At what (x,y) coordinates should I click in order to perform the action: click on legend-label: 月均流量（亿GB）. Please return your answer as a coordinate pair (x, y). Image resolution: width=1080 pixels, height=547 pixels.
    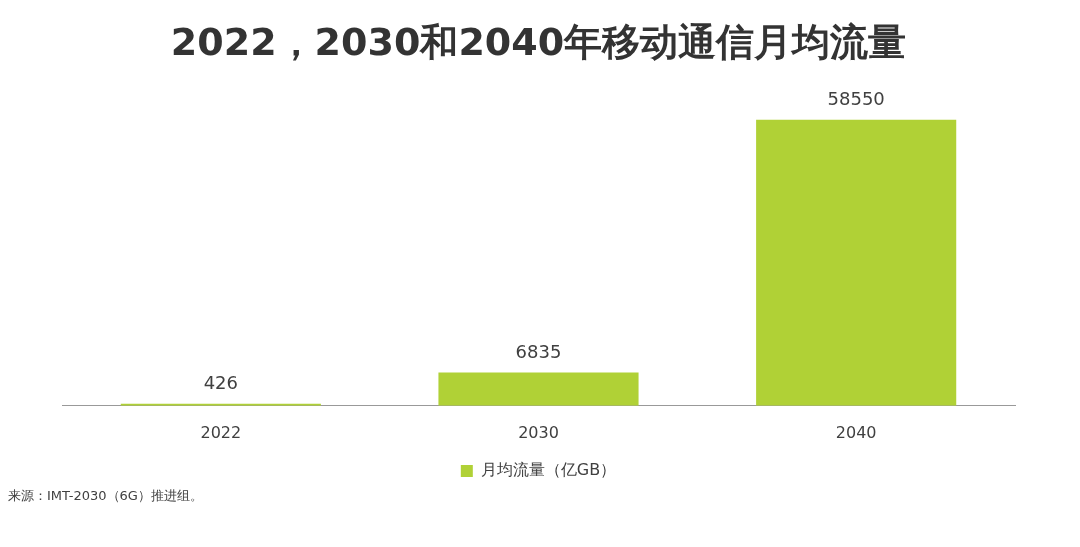
    Looking at the image, I should click on (548, 470).